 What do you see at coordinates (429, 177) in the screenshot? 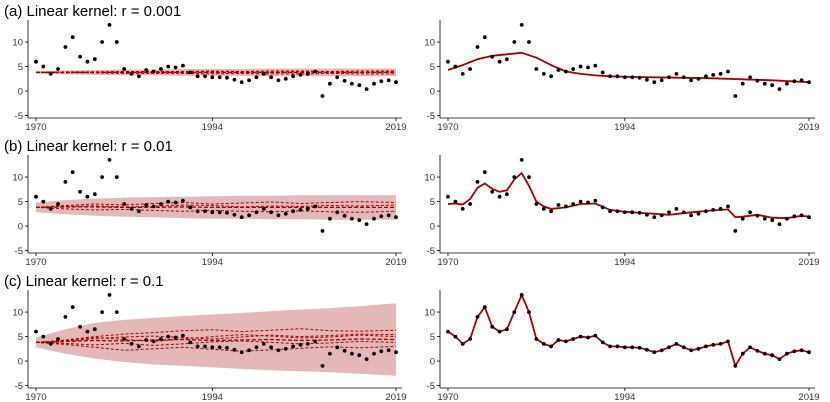
I see `y-tick-label: 10` at bounding box center [429, 177].